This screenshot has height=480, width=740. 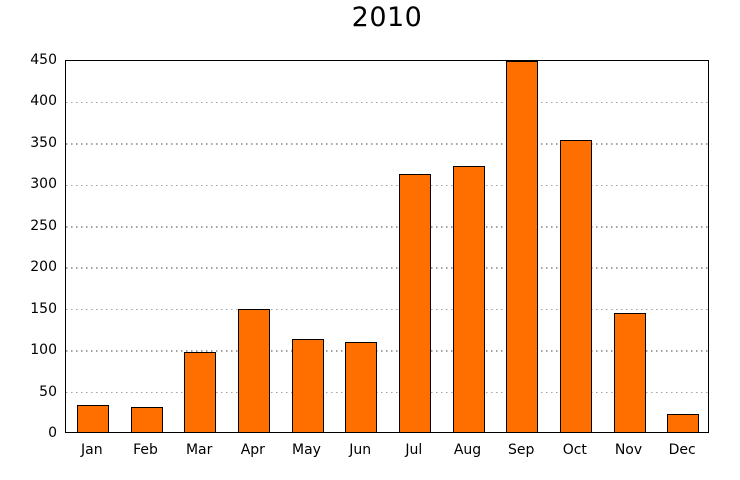 What do you see at coordinates (43, 101) in the screenshot?
I see `y-tick-label-400: 400` at bounding box center [43, 101].